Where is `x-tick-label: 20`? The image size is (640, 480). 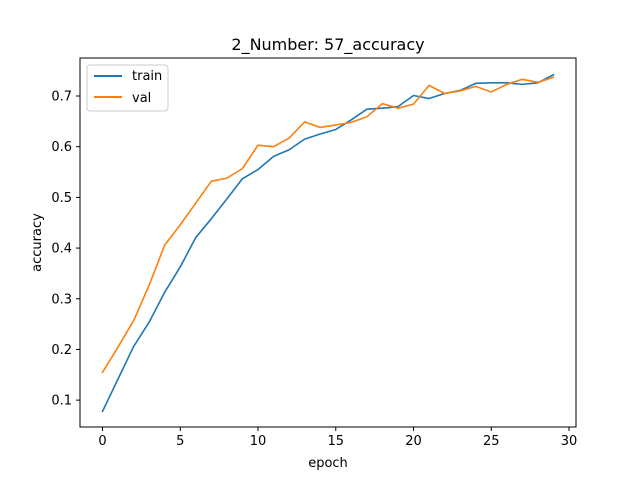 x-tick-label: 20 is located at coordinates (413, 441).